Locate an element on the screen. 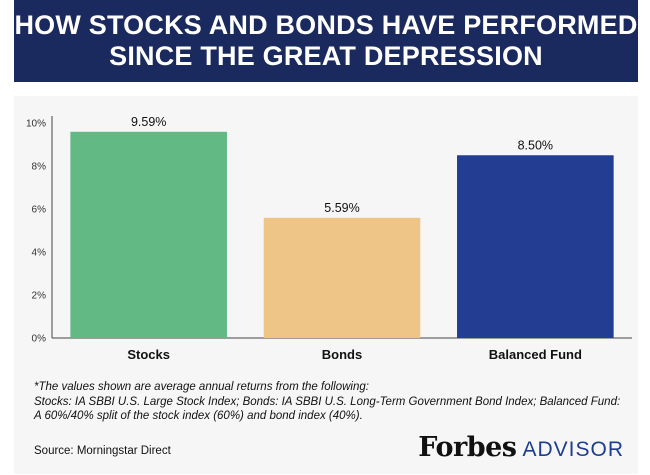 The image size is (650, 475). x-tick-label: Balanced Fund is located at coordinates (535, 354).